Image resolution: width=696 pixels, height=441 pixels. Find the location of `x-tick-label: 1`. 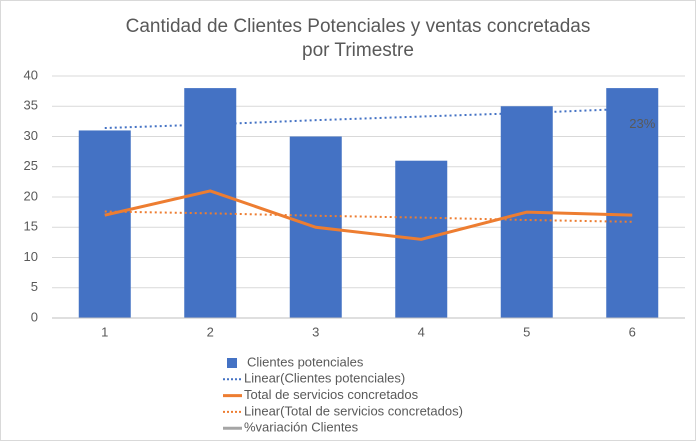

x-tick-label: 1 is located at coordinates (104, 331).